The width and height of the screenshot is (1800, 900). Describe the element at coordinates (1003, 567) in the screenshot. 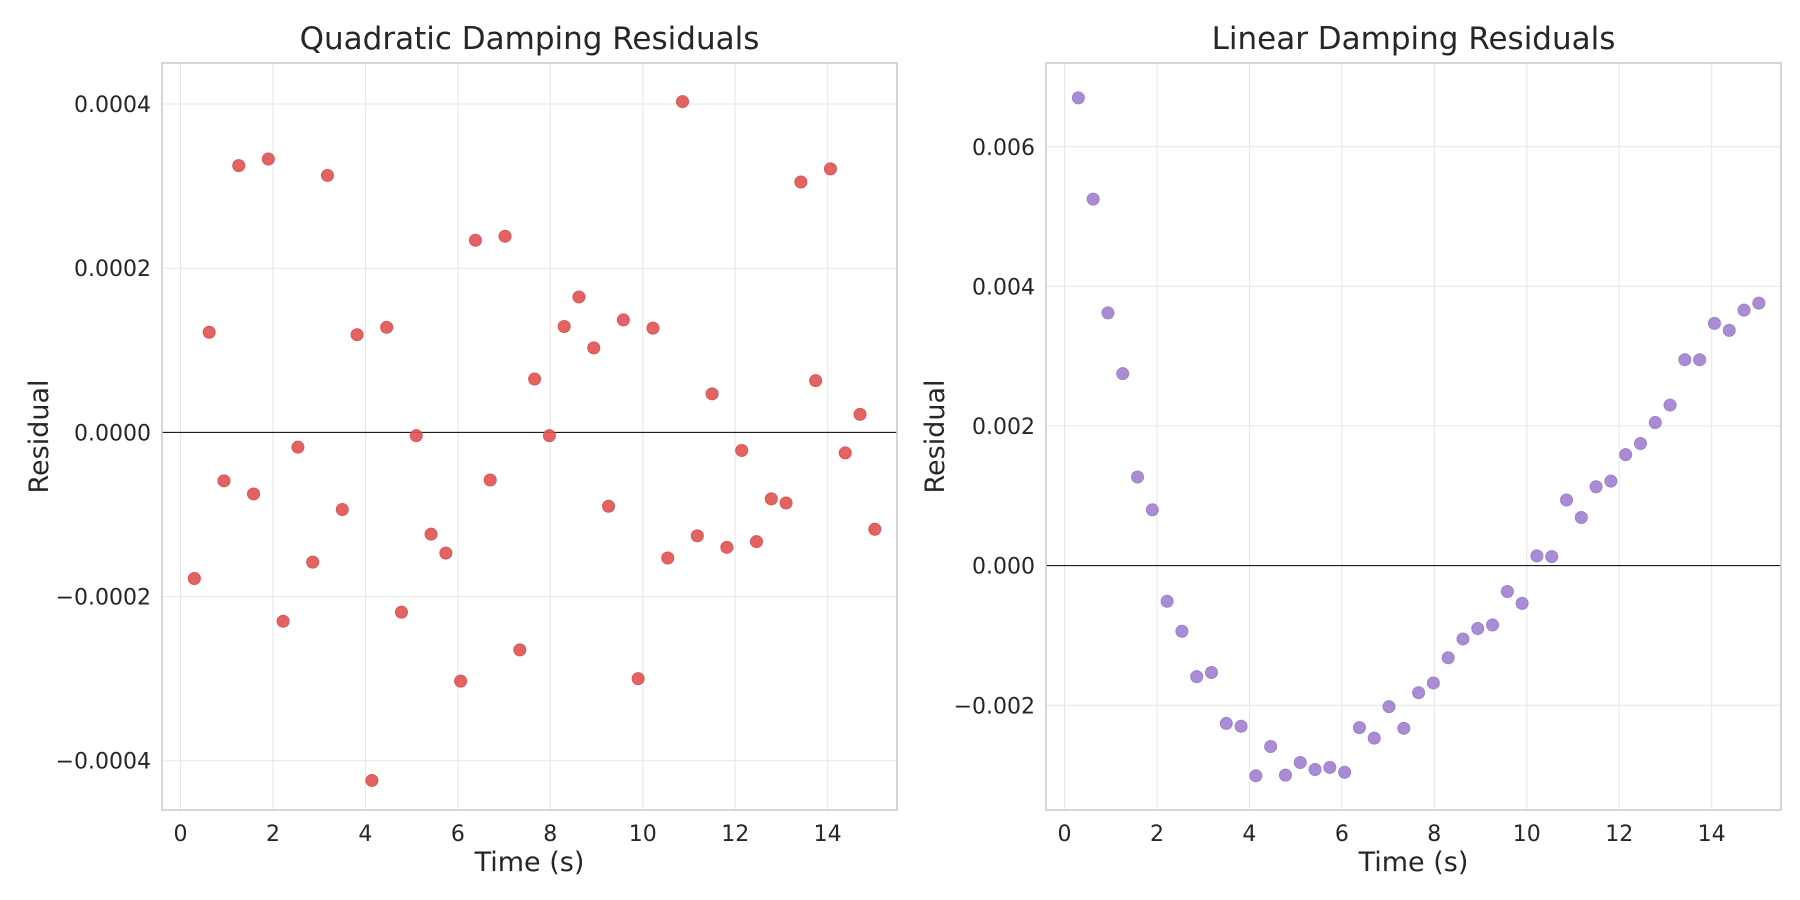

I see `y-tick-label: 0.000` at that location.